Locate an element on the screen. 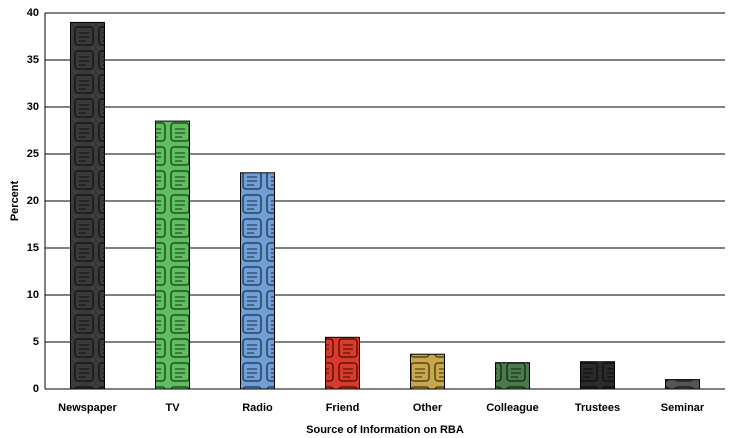 Image resolution: width=733 pixels, height=438 pixels. x-tick-label: Seminar is located at coordinates (683, 408).